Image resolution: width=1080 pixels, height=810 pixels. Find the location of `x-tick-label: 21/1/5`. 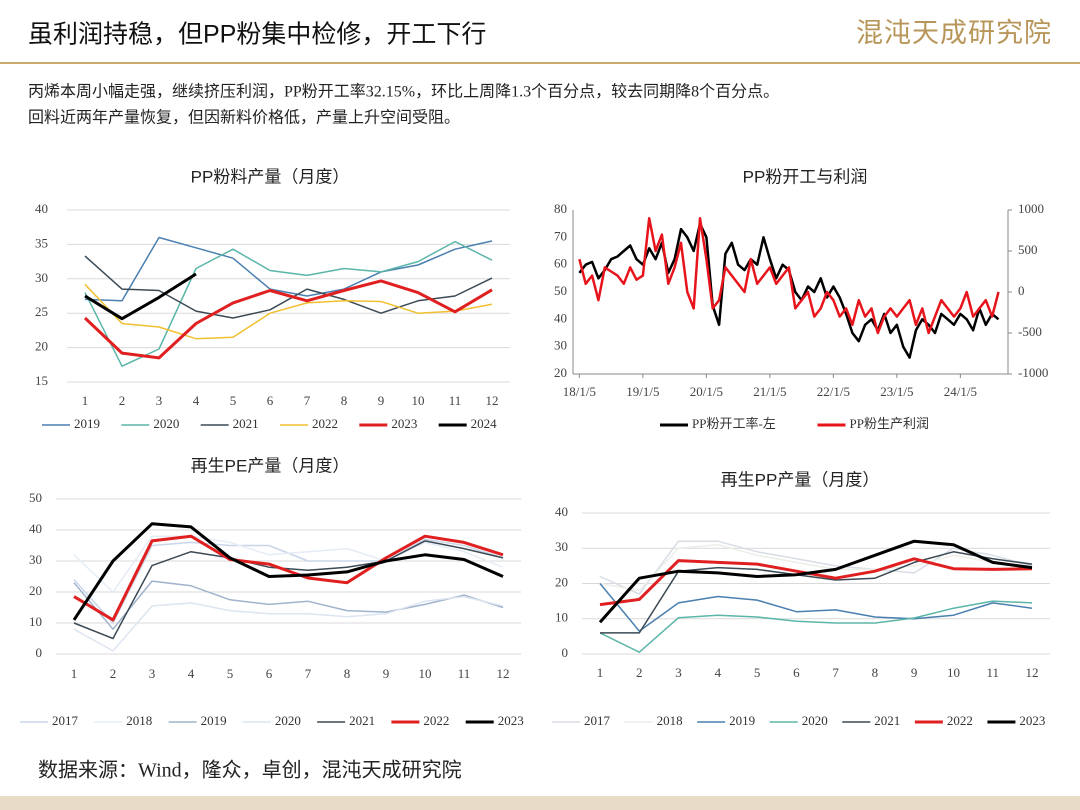

x-tick-label: 21/1/5 is located at coordinates (769, 391).